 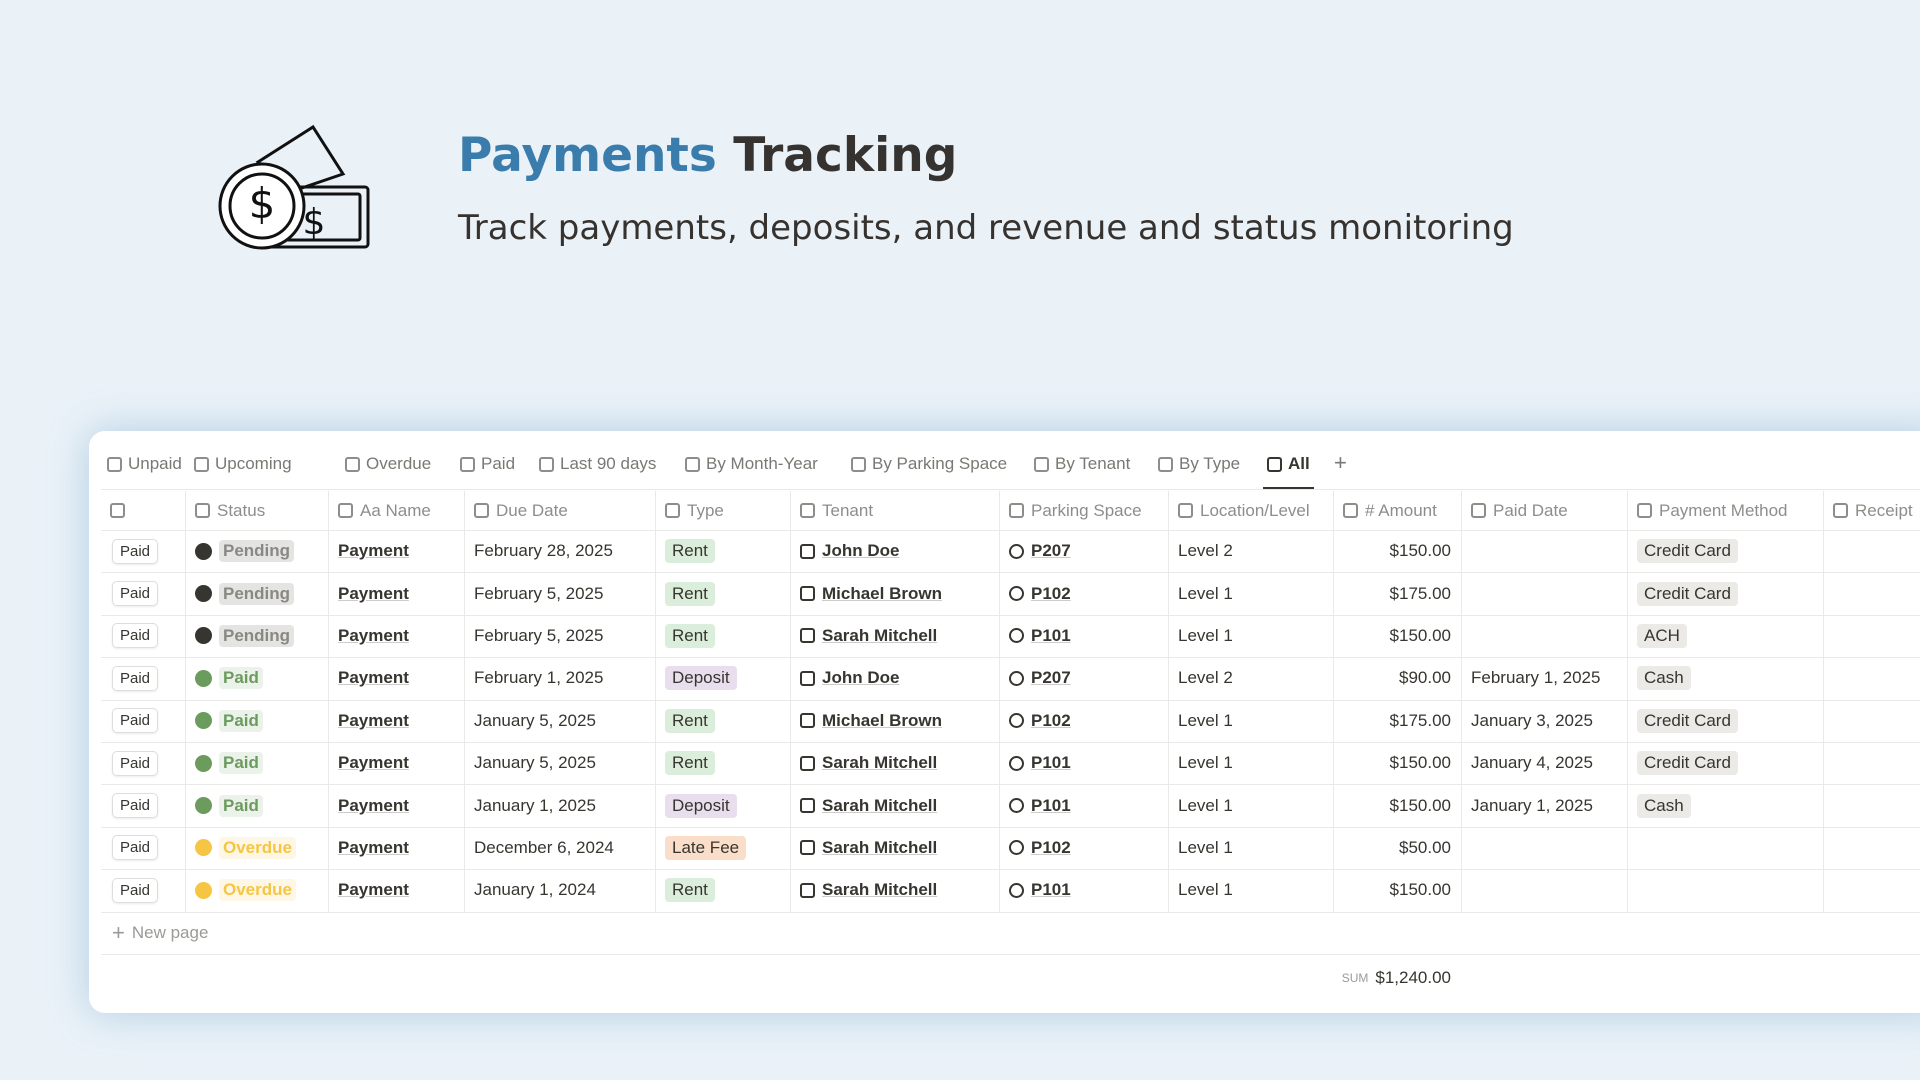 What do you see at coordinates (535, 805) in the screenshot?
I see `due-date: January 1, 2025` at bounding box center [535, 805].